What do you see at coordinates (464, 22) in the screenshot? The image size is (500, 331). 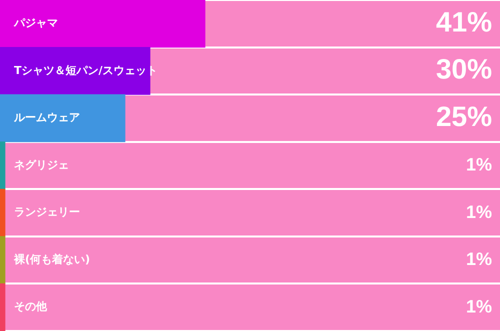 I see `data-label: 41%` at bounding box center [464, 22].